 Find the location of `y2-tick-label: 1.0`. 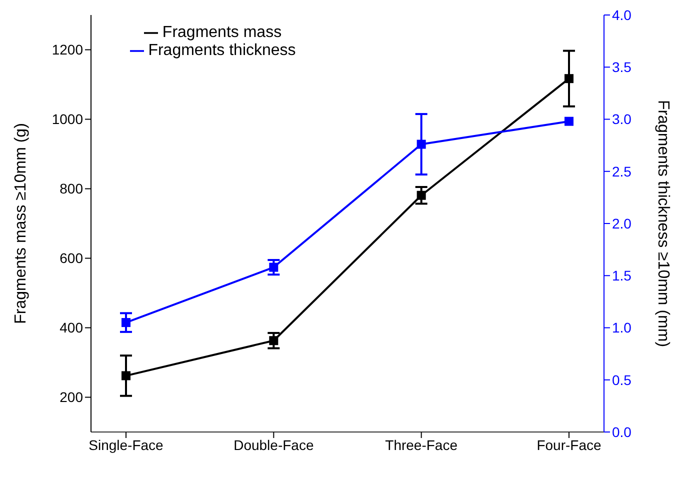

y2-tick-label: 1.0 is located at coordinates (622, 328).